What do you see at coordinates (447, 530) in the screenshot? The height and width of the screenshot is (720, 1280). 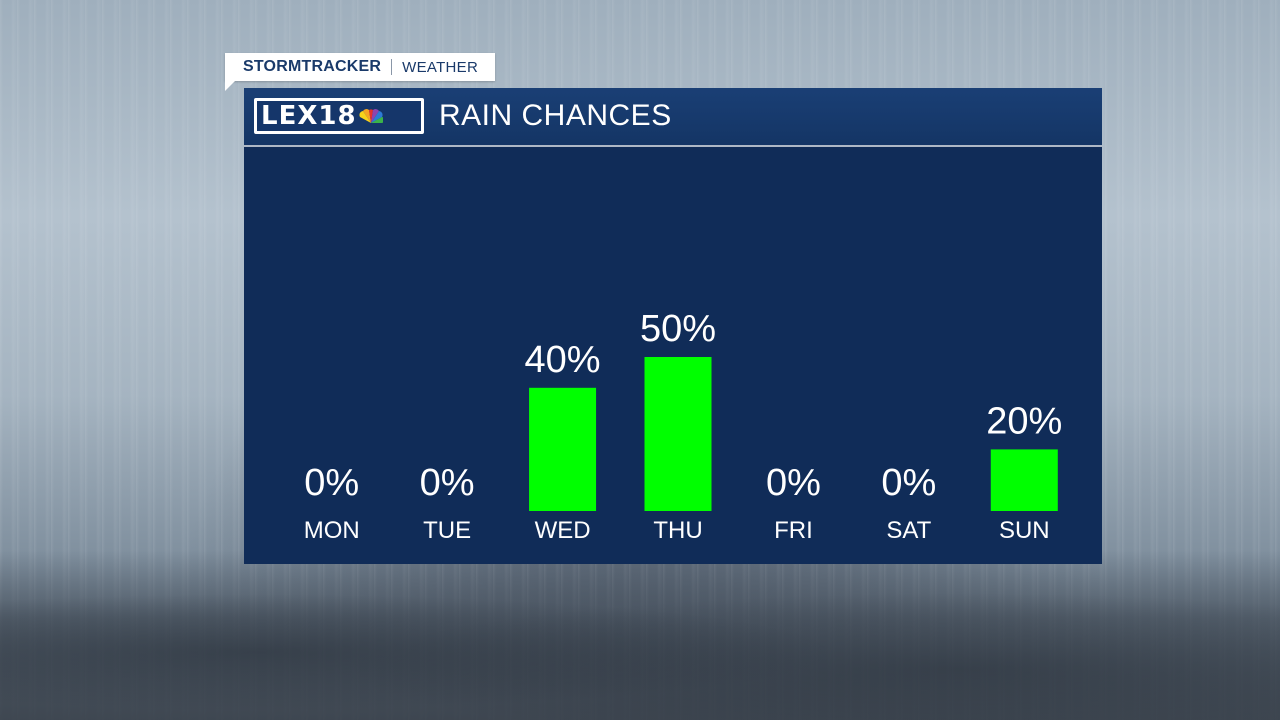 I see `day-label-tue: TUE` at bounding box center [447, 530].